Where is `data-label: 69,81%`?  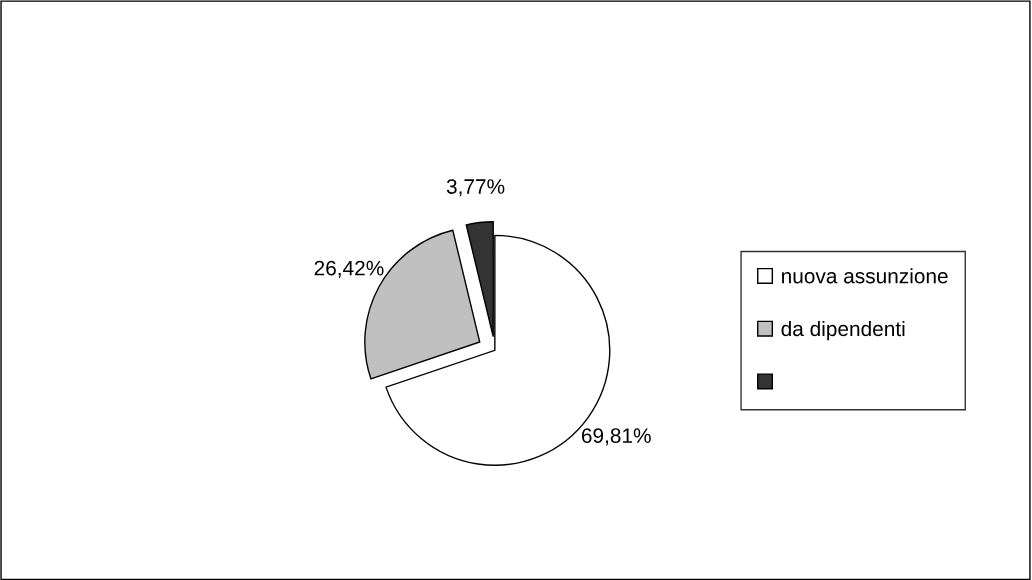 data-label: 69,81% is located at coordinates (616, 437).